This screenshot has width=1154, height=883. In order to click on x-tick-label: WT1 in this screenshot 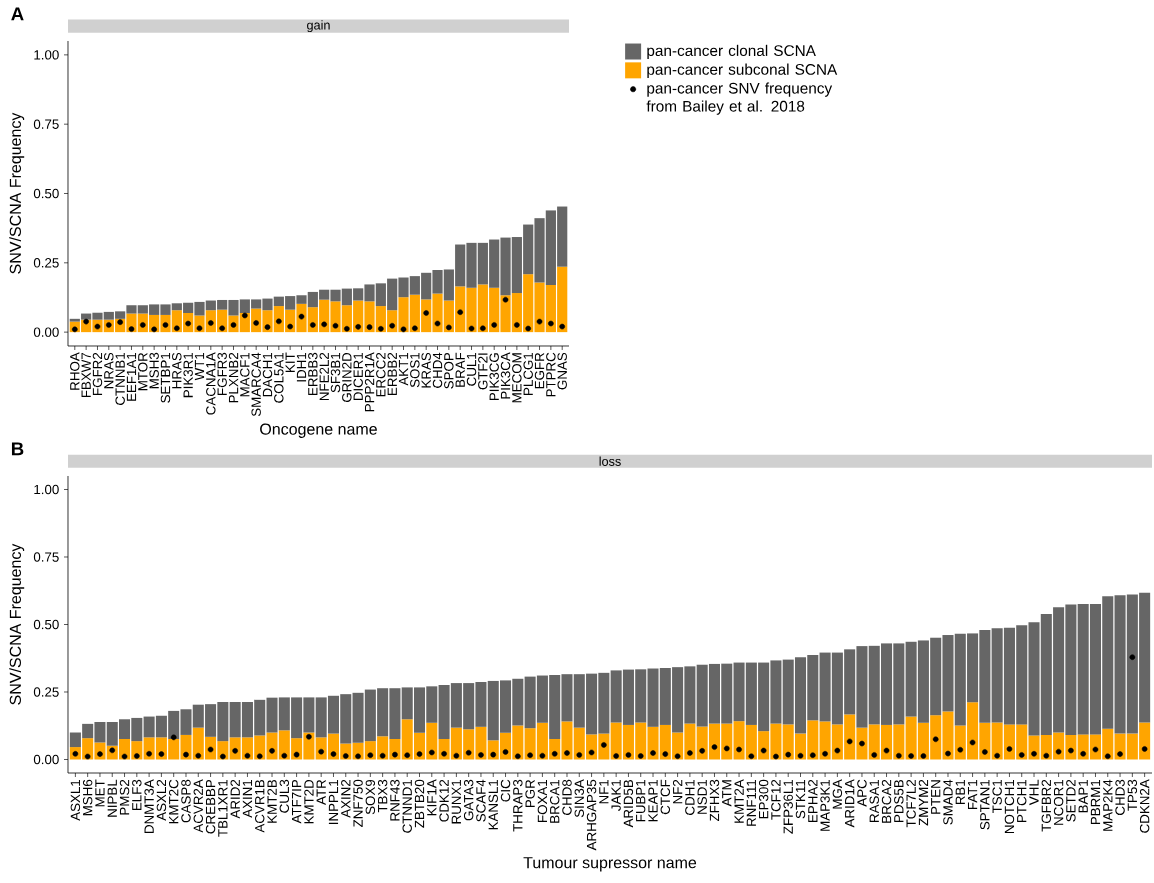, I will do `click(199, 366)`.